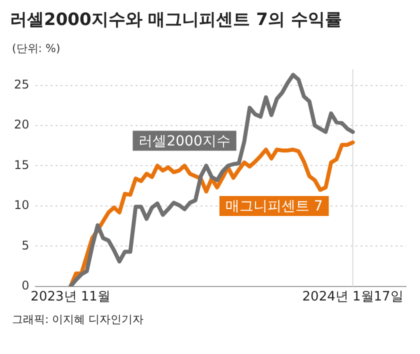 This screenshot has height=354, width=420. I want to click on series-label: 매그니피센트 7, so click(274, 206).